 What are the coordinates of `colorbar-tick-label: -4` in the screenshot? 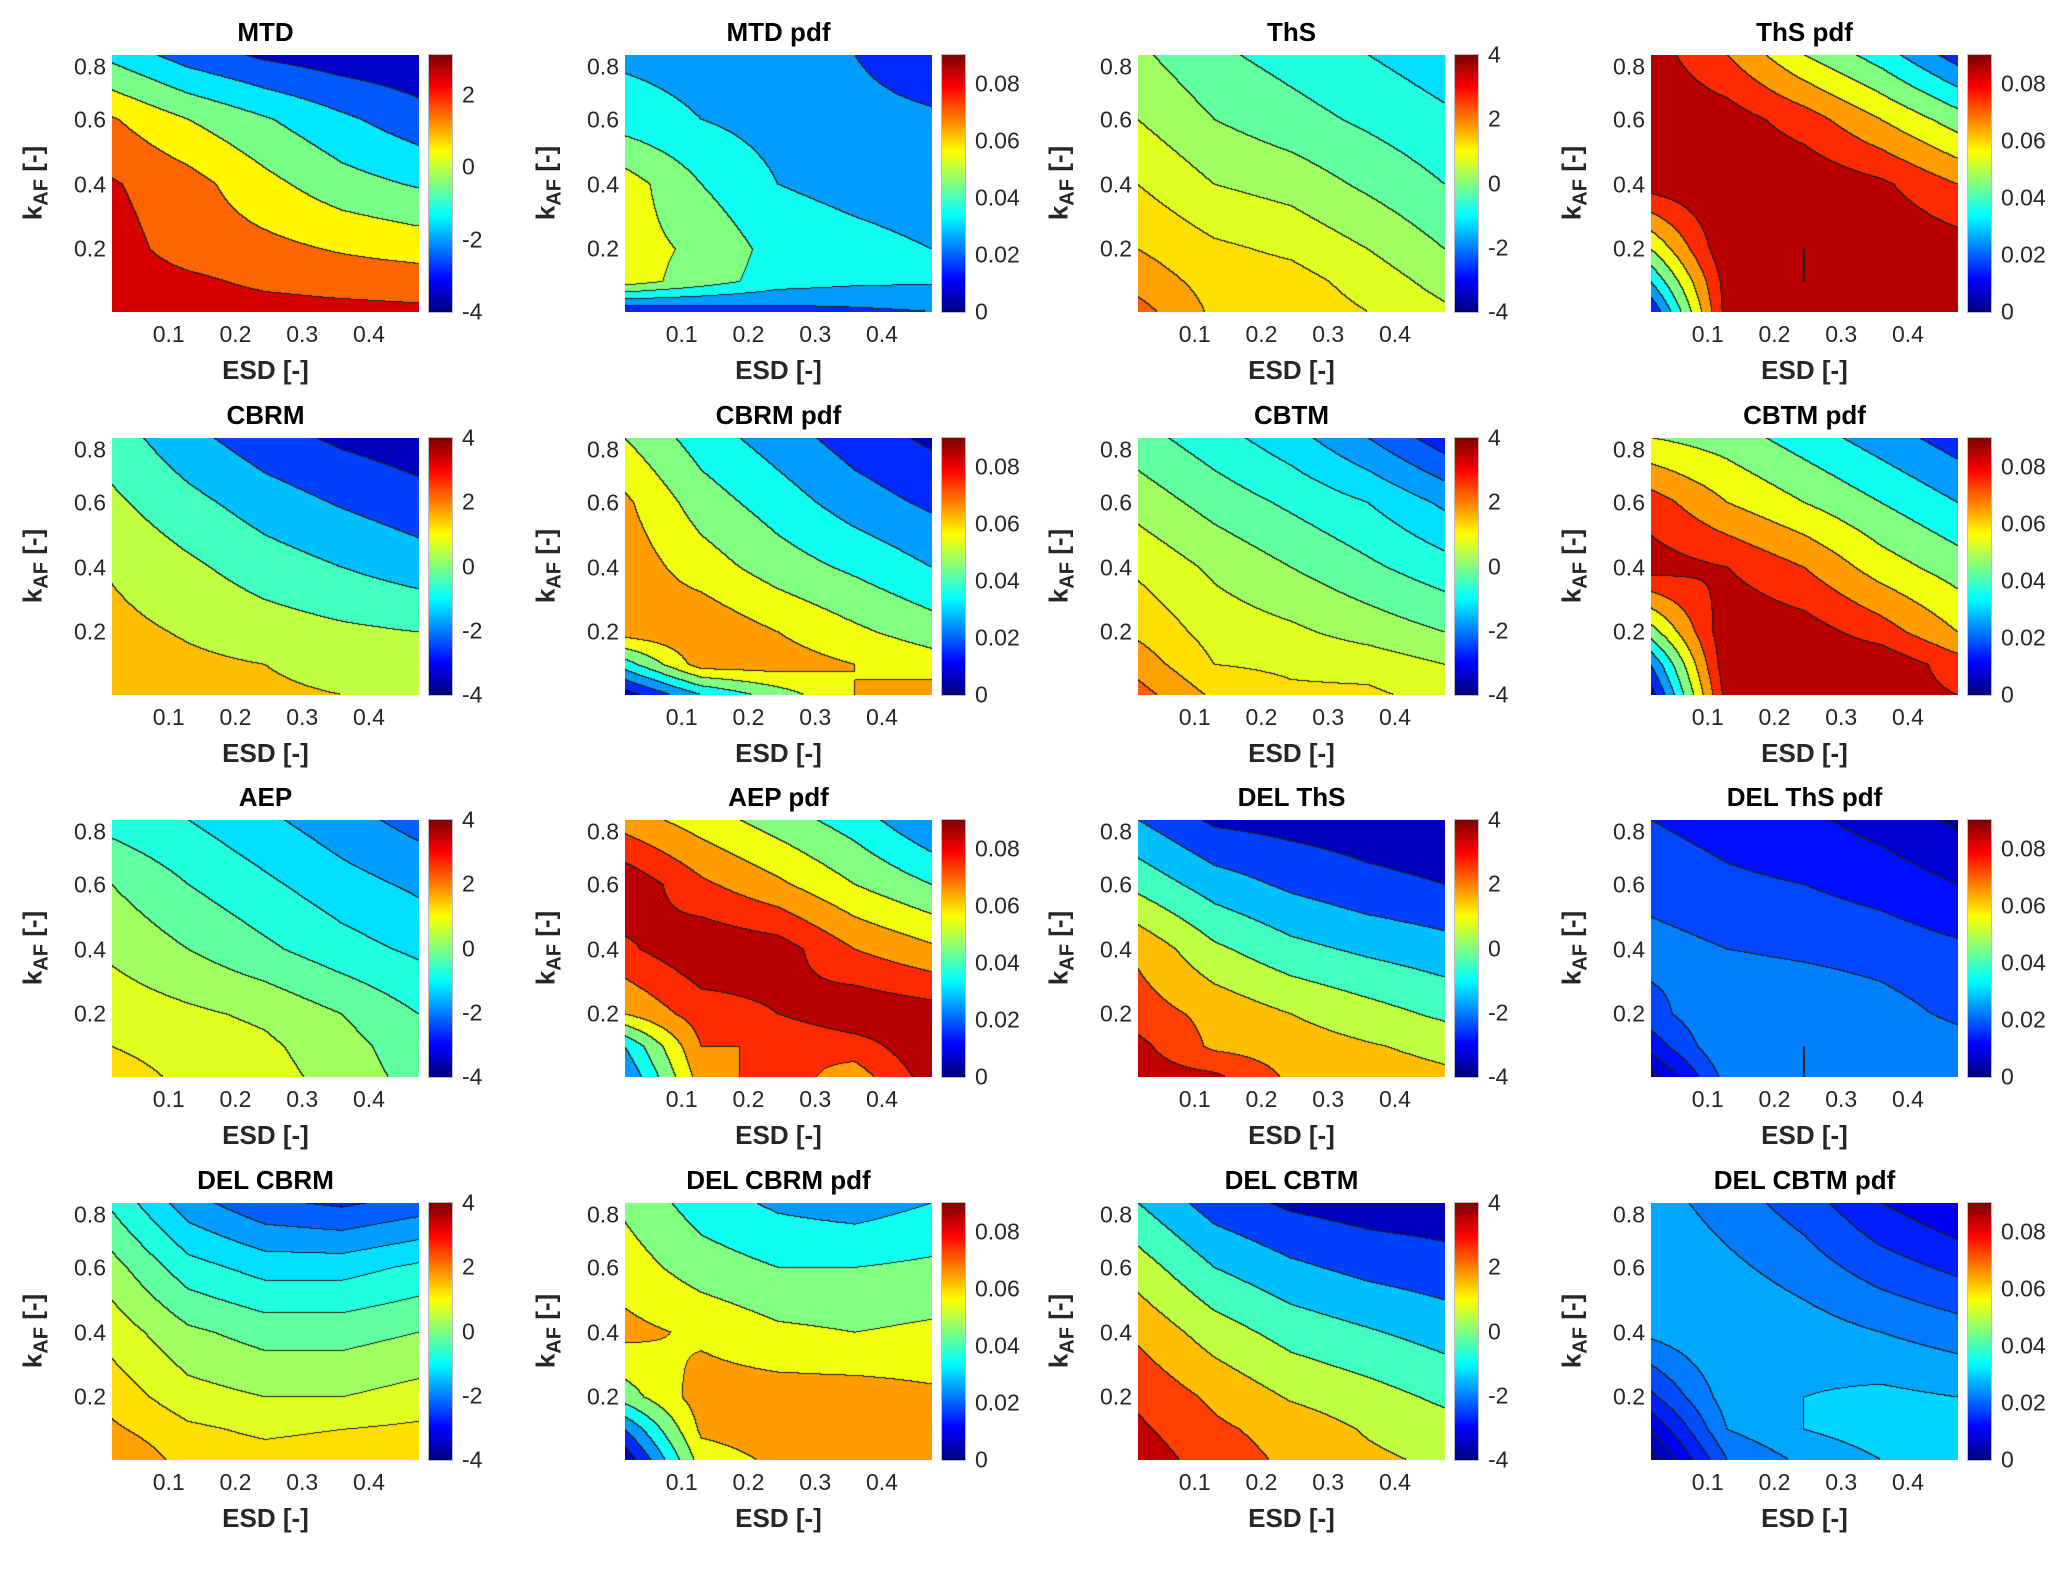 It's located at (1498, 694).